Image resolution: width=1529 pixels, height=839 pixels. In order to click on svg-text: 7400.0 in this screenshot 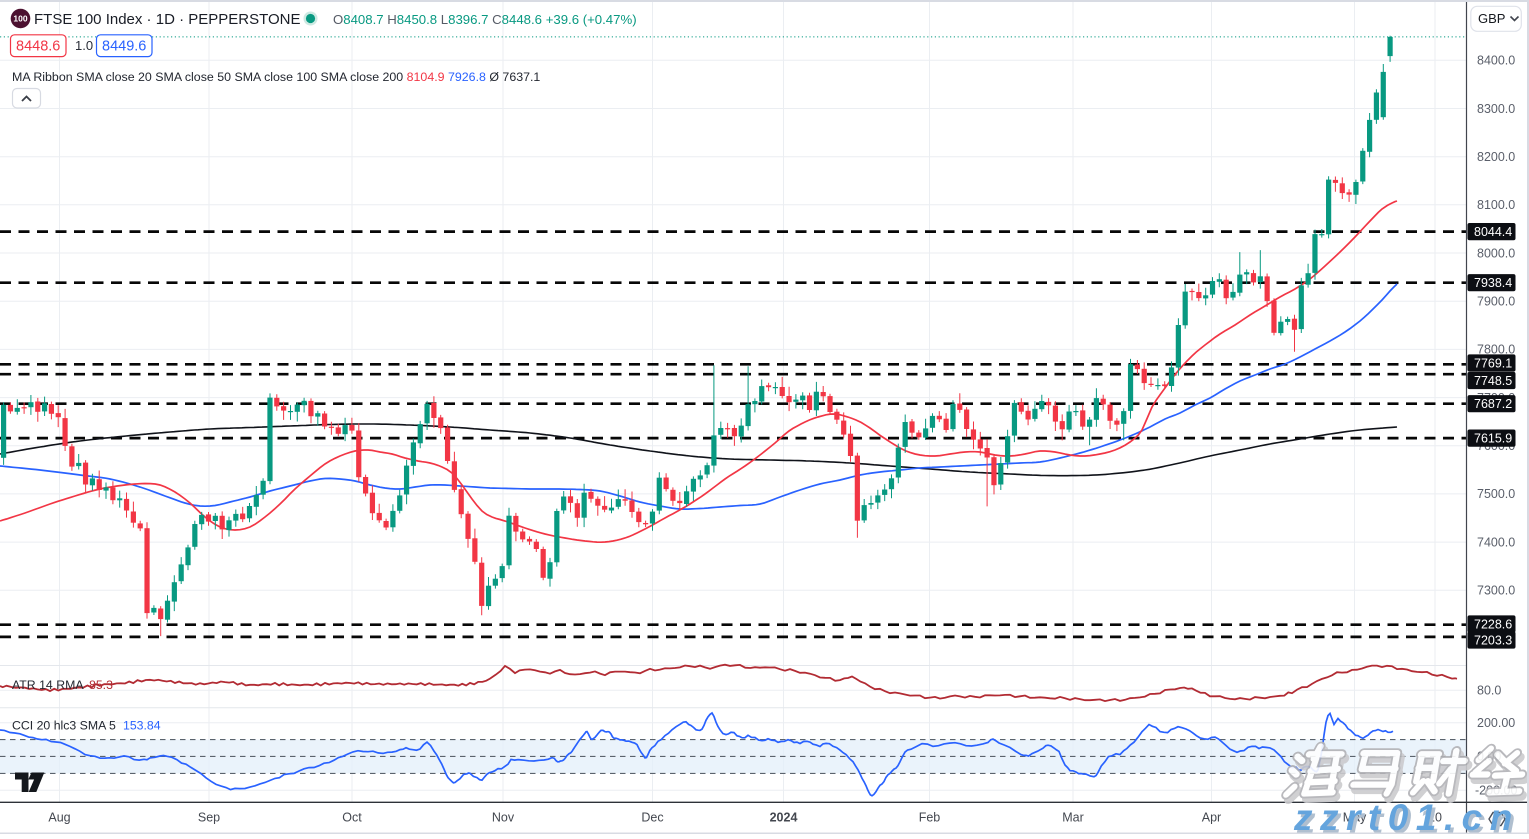, I will do `click(1496, 542)`.